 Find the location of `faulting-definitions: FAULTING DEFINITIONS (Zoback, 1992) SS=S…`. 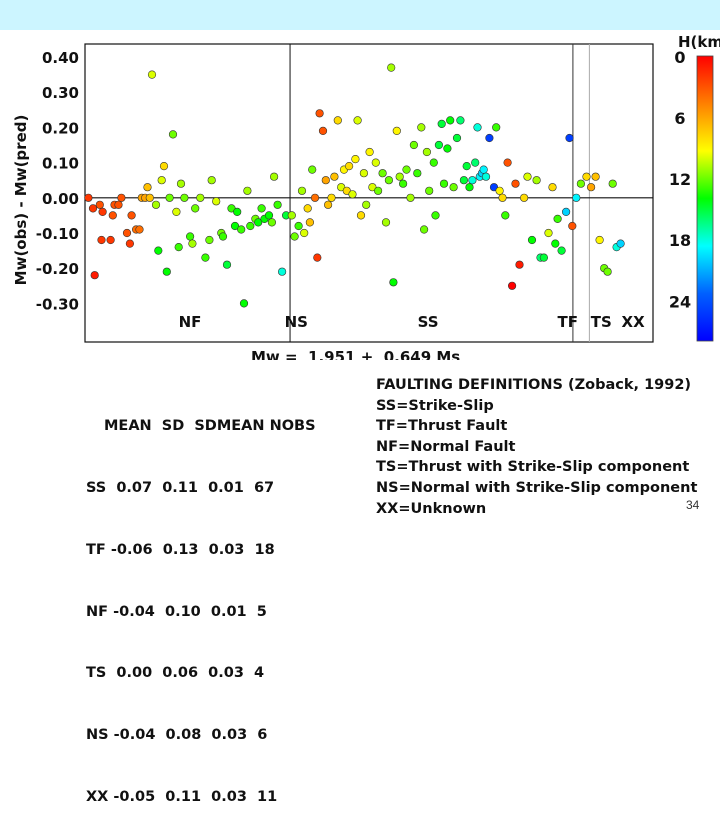

faulting-definitions: FAULTING DEFINITIONS (Zoback, 1992) SS=S… is located at coordinates (536, 447).